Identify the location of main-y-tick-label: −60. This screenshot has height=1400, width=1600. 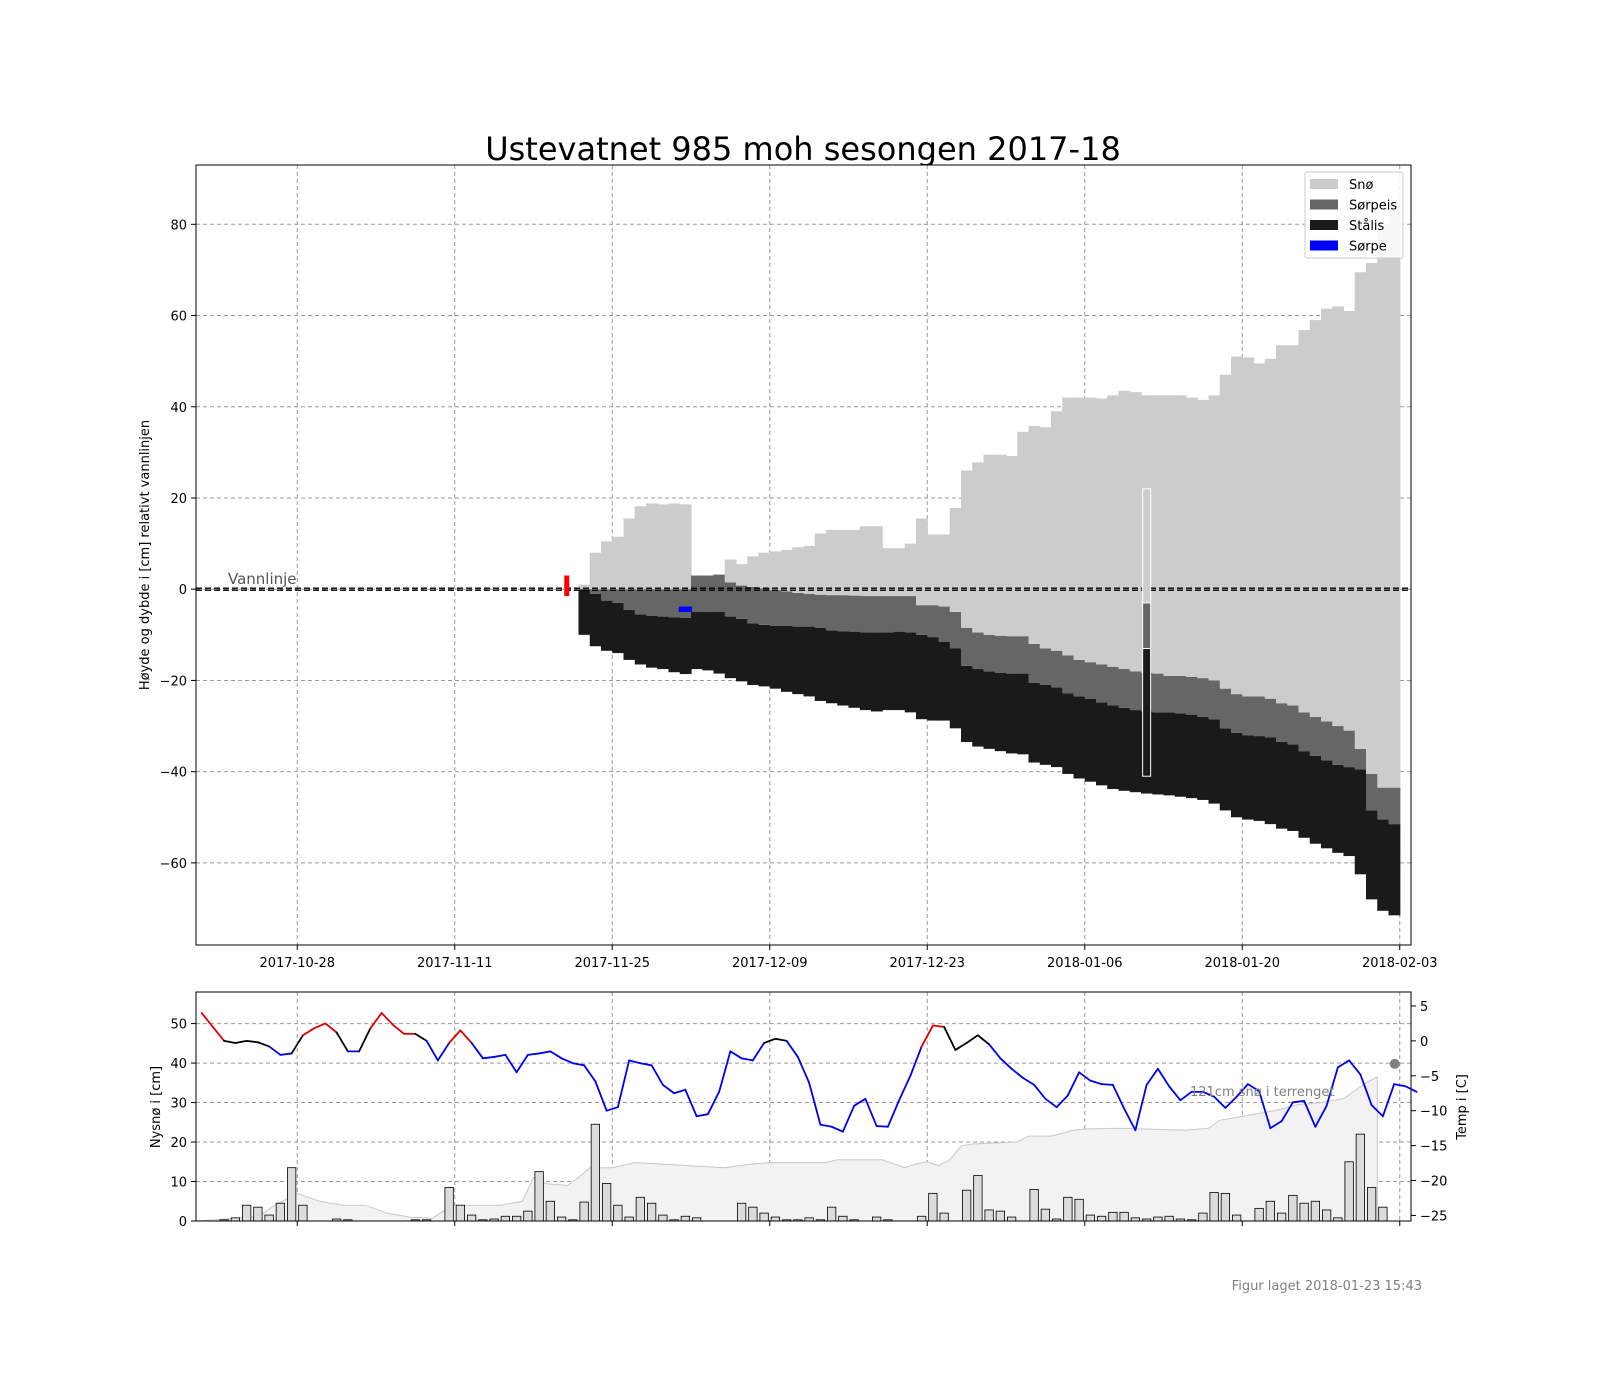
(173, 864).